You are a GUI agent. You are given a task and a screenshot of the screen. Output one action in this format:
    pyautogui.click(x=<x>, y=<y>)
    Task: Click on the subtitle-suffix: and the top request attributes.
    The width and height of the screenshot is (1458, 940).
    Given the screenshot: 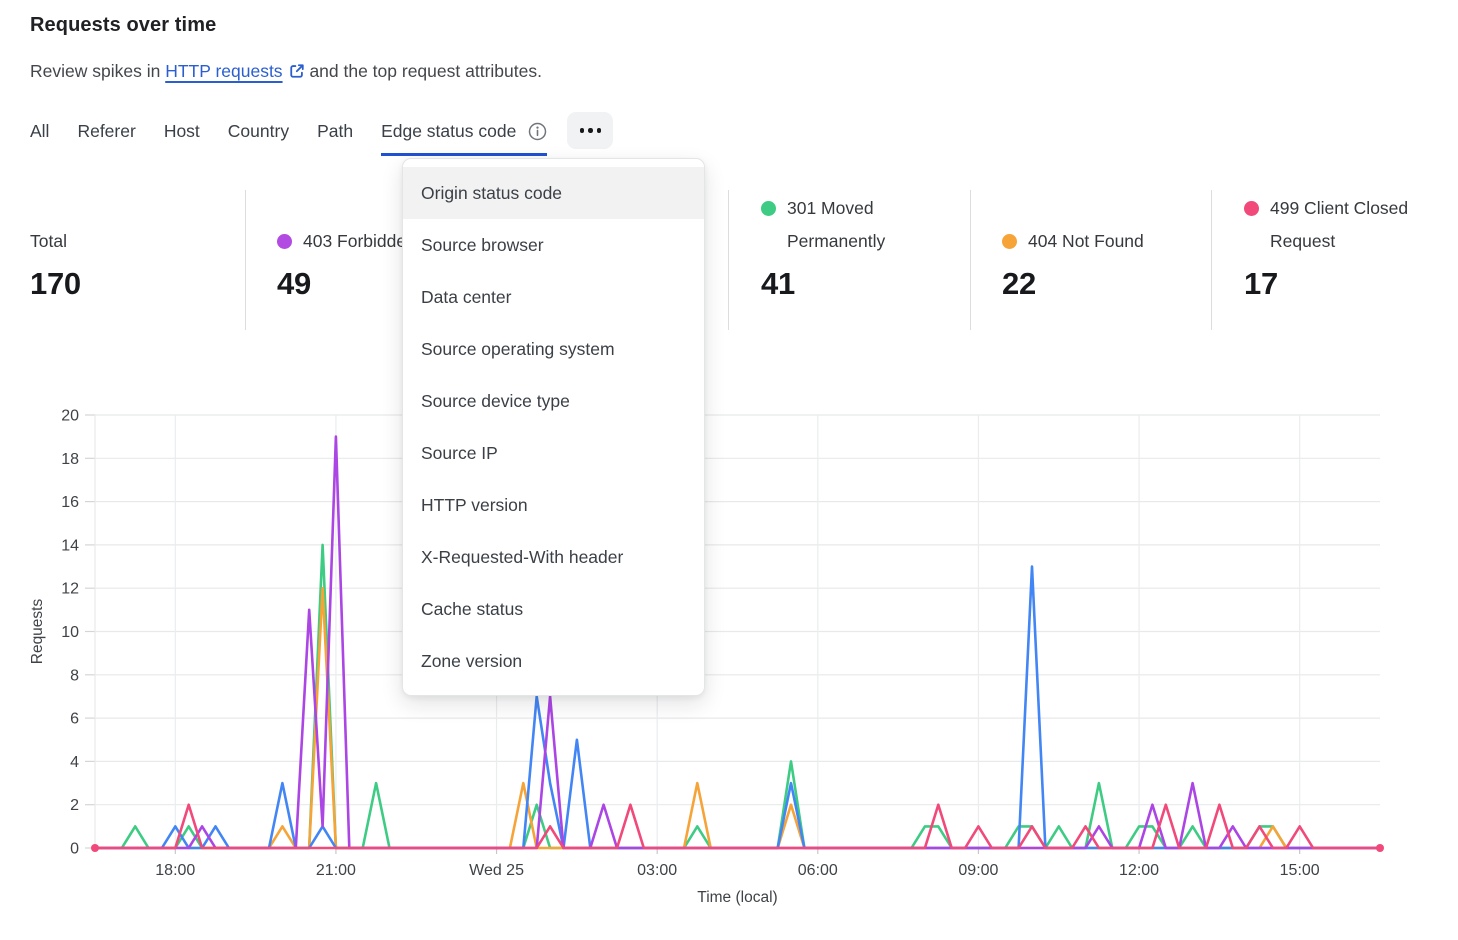 What is the action you would take?
    pyautogui.click(x=425, y=71)
    